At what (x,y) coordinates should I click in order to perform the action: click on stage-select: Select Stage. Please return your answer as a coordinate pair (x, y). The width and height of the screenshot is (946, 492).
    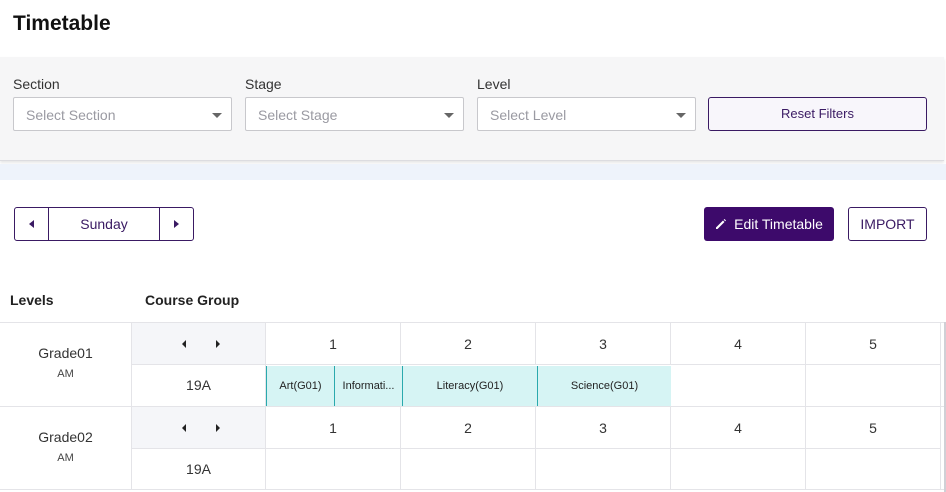
    Looking at the image, I should click on (354, 114).